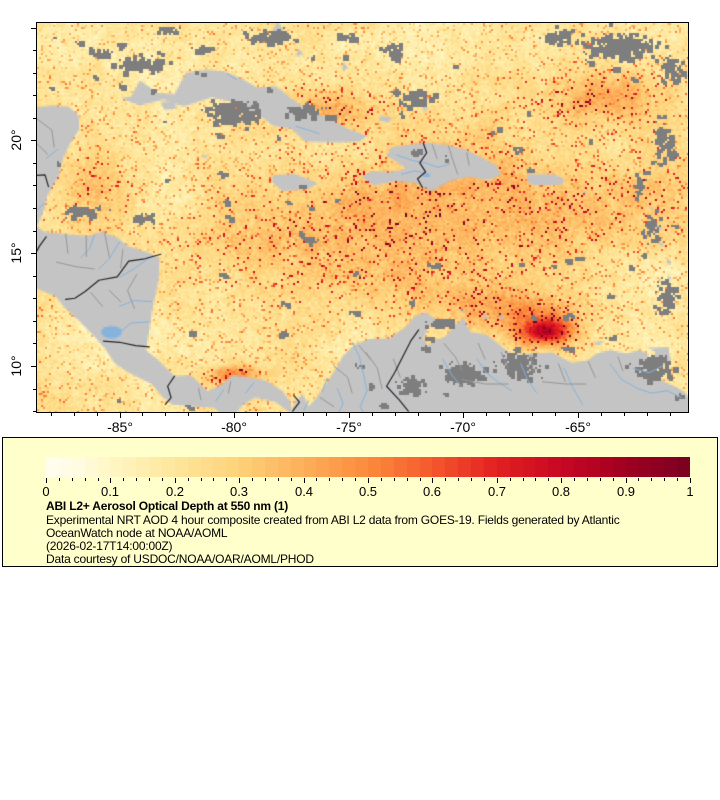 The width and height of the screenshot is (720, 800). What do you see at coordinates (368, 467) in the screenshot?
I see `colorbar` at bounding box center [368, 467].